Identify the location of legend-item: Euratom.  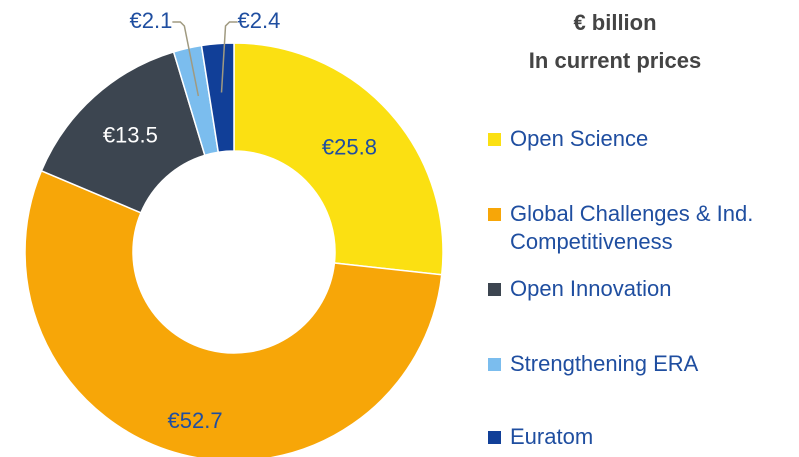
(628, 437).